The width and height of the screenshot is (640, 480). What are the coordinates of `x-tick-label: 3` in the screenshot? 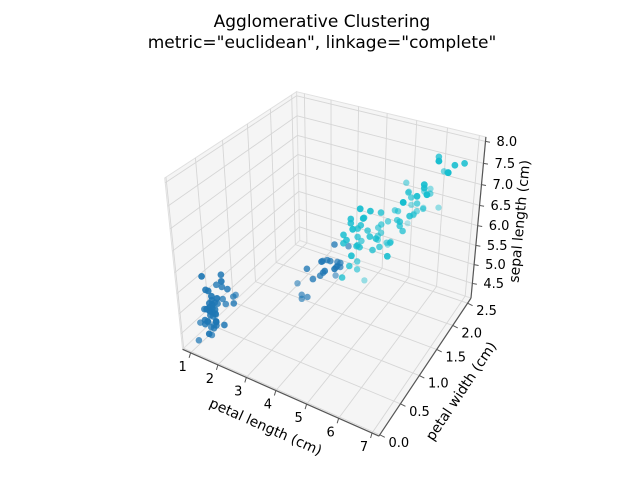 It's located at (238, 391).